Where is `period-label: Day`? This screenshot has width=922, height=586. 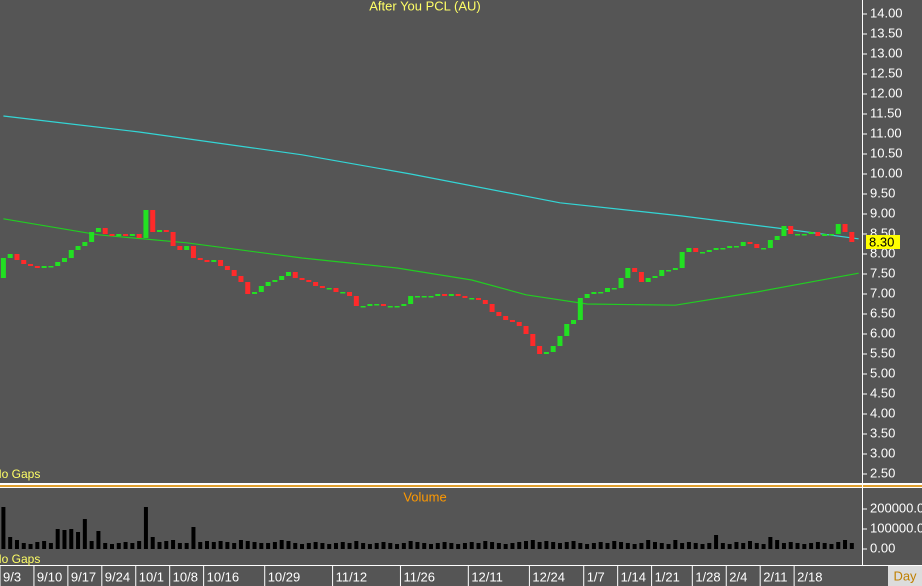 period-label: Day is located at coordinates (905, 575).